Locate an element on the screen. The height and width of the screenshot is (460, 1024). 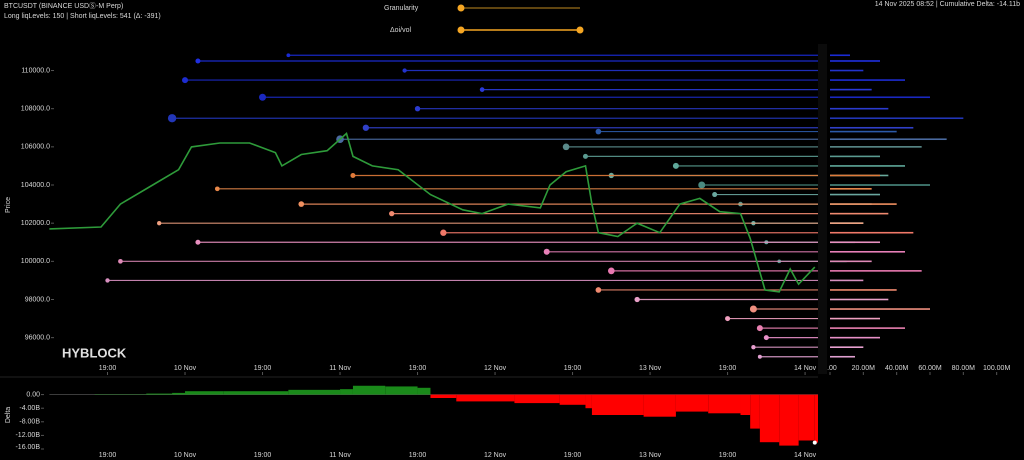
y-tick-label: 98000.0 is located at coordinates (37, 299).